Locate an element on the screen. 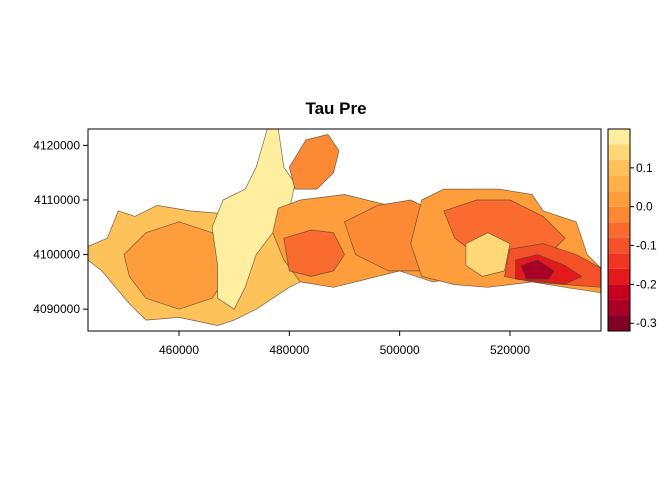  y-tick-label-3: 4120000 is located at coordinates (56, 145).